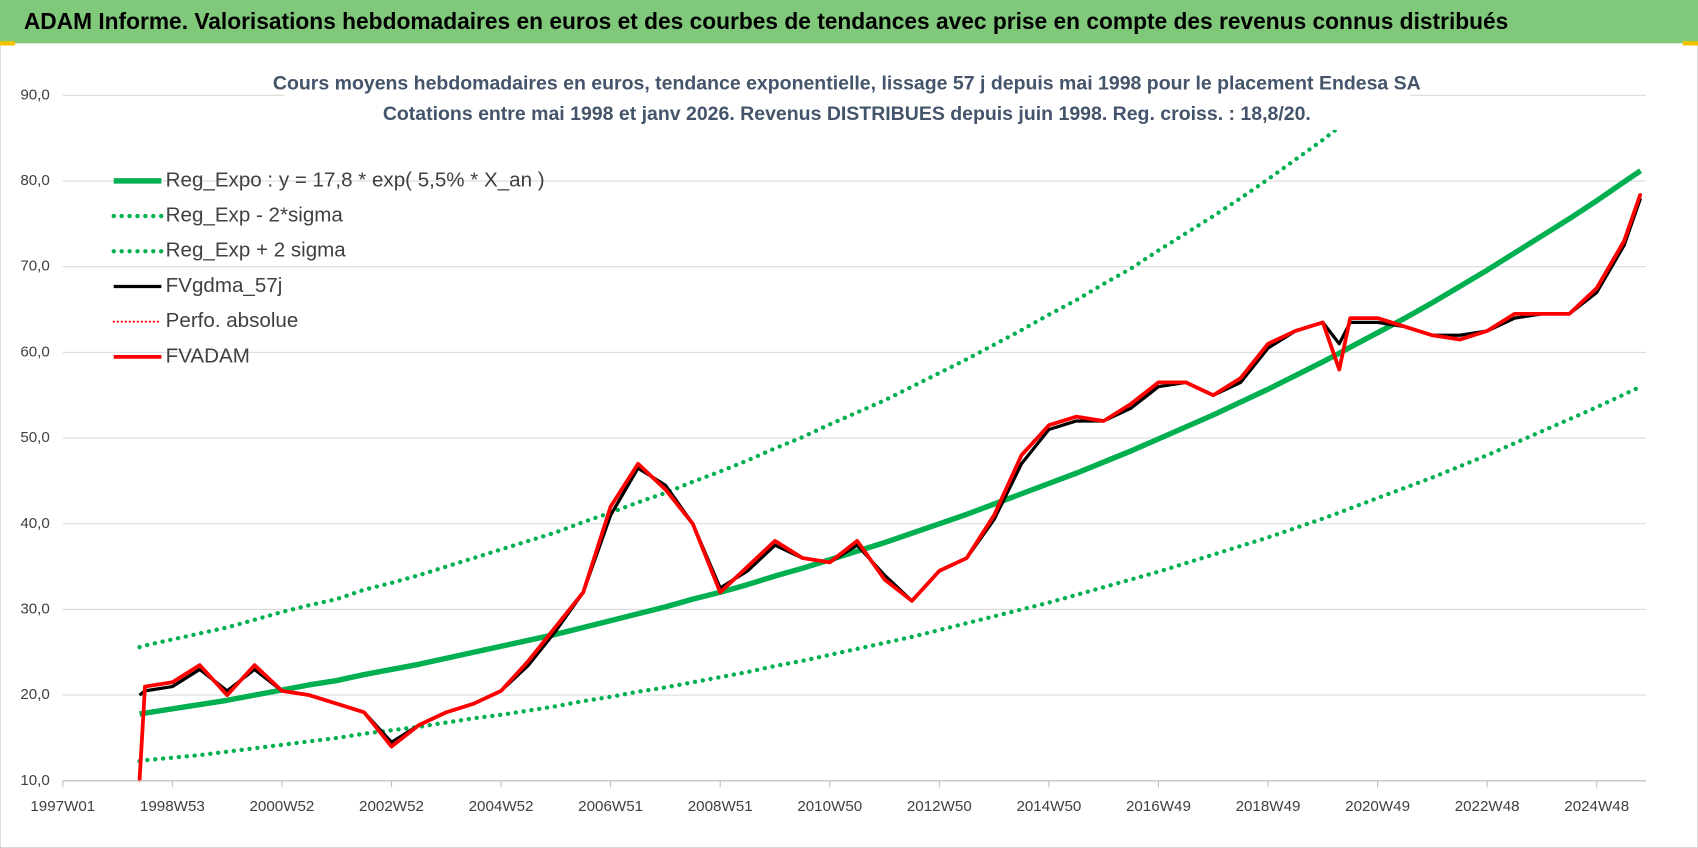 Image resolution: width=1698 pixels, height=848 pixels. Describe the element at coordinates (355, 179) in the screenshot. I see `legend-label: Reg_Expo : y = 17,8 * exp( 5,5% * X_an )` at that location.